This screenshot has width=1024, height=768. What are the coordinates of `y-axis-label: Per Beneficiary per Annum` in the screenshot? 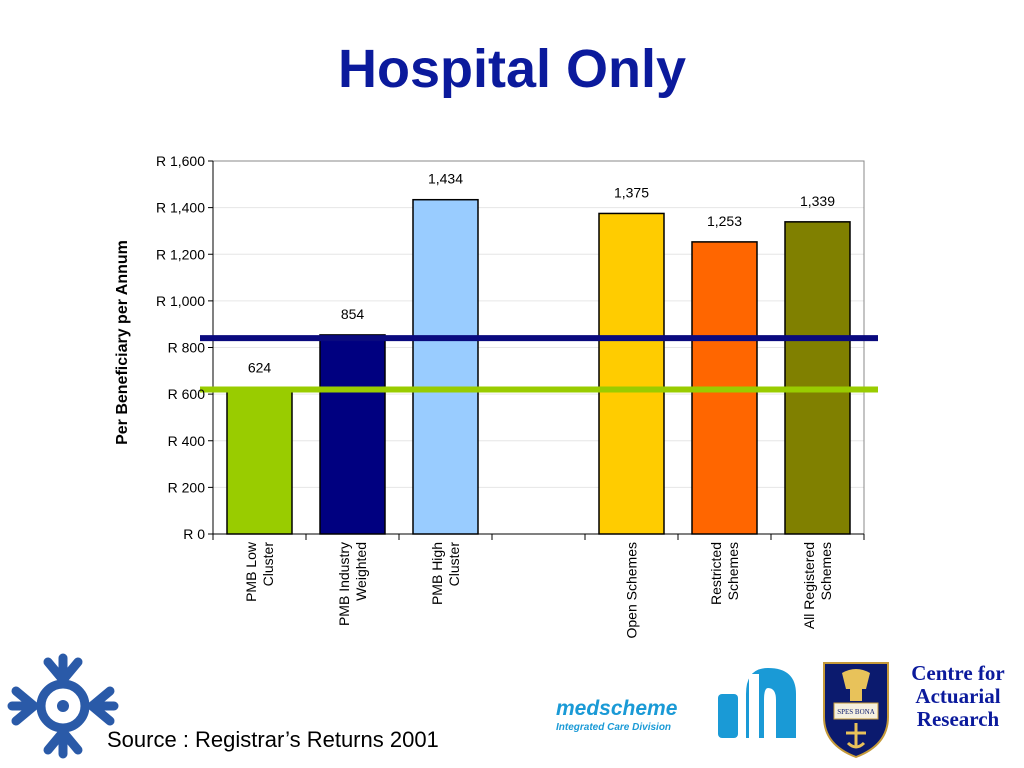 It's located at (122, 342).